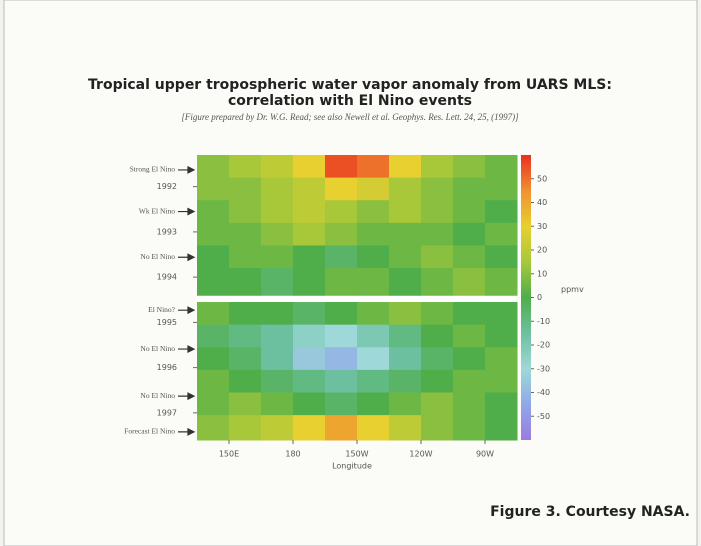 The image size is (701, 546). What do you see at coordinates (157, 210) in the screenshot?
I see `annotation: Wk El Nino` at bounding box center [157, 210].